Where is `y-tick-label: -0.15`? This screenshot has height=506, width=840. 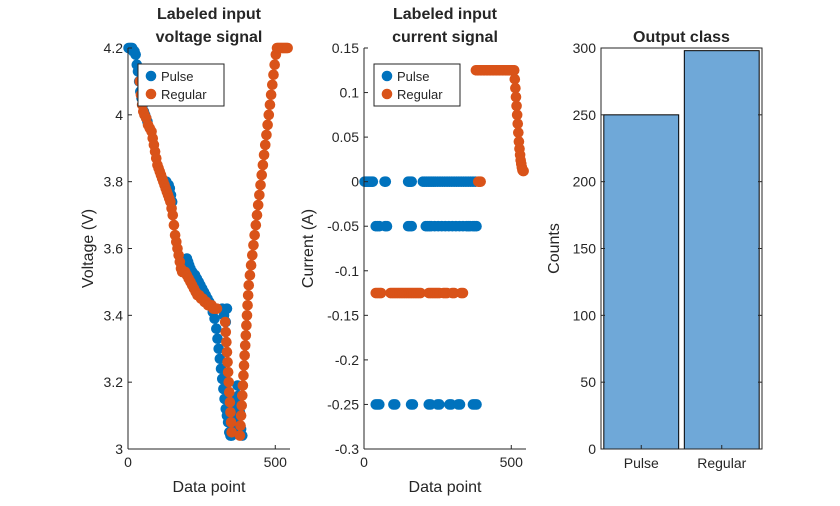 y-tick-label: -0.15 is located at coordinates (343, 315).